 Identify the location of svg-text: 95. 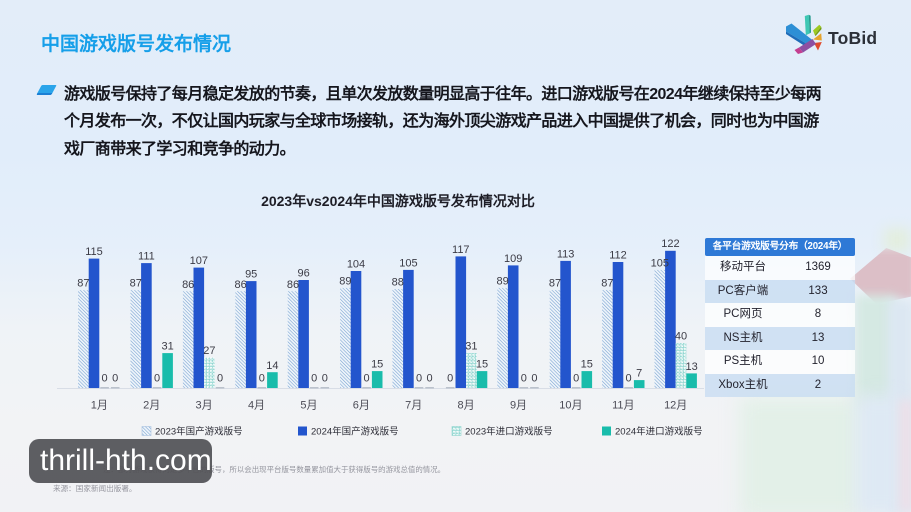
(251, 275).